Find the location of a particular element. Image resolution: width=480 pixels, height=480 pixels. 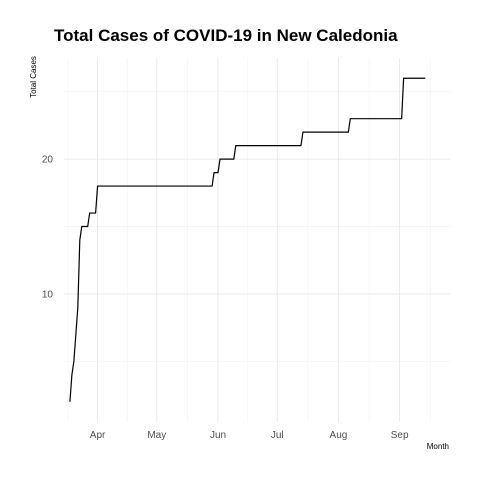

x-tick-label: May is located at coordinates (156, 435).